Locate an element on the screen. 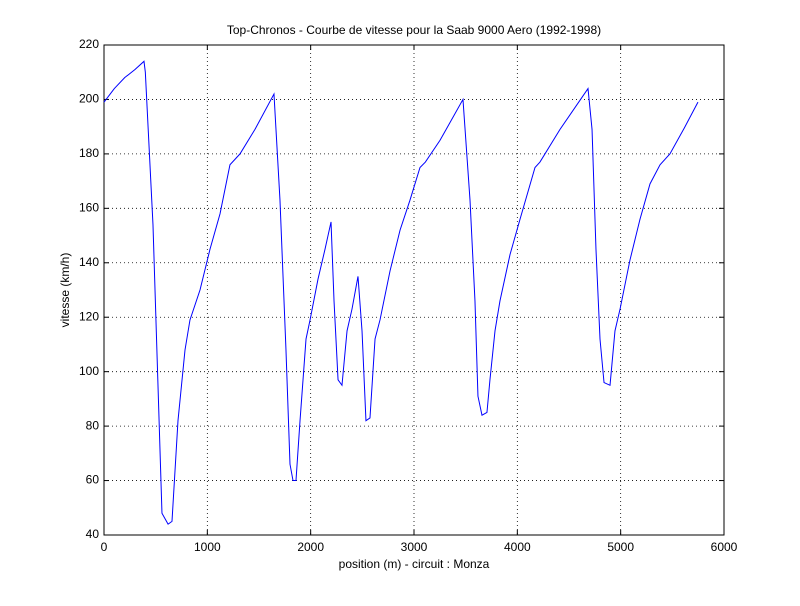 The image size is (800, 606). y-tick-label: 160 is located at coordinates (89, 208).